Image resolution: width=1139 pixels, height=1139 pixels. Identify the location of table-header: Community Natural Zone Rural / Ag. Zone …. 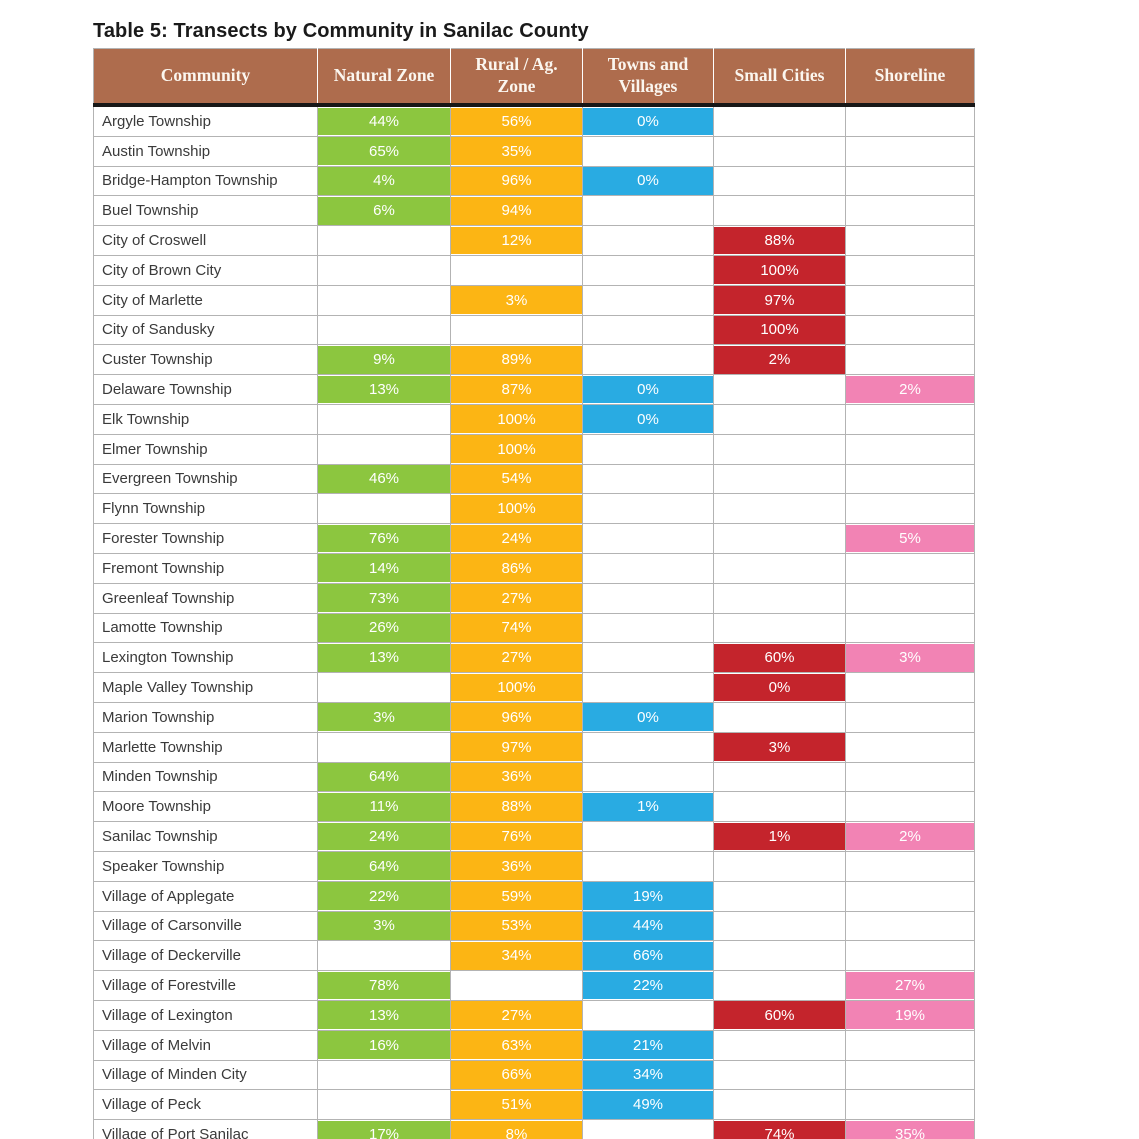
(534, 76).